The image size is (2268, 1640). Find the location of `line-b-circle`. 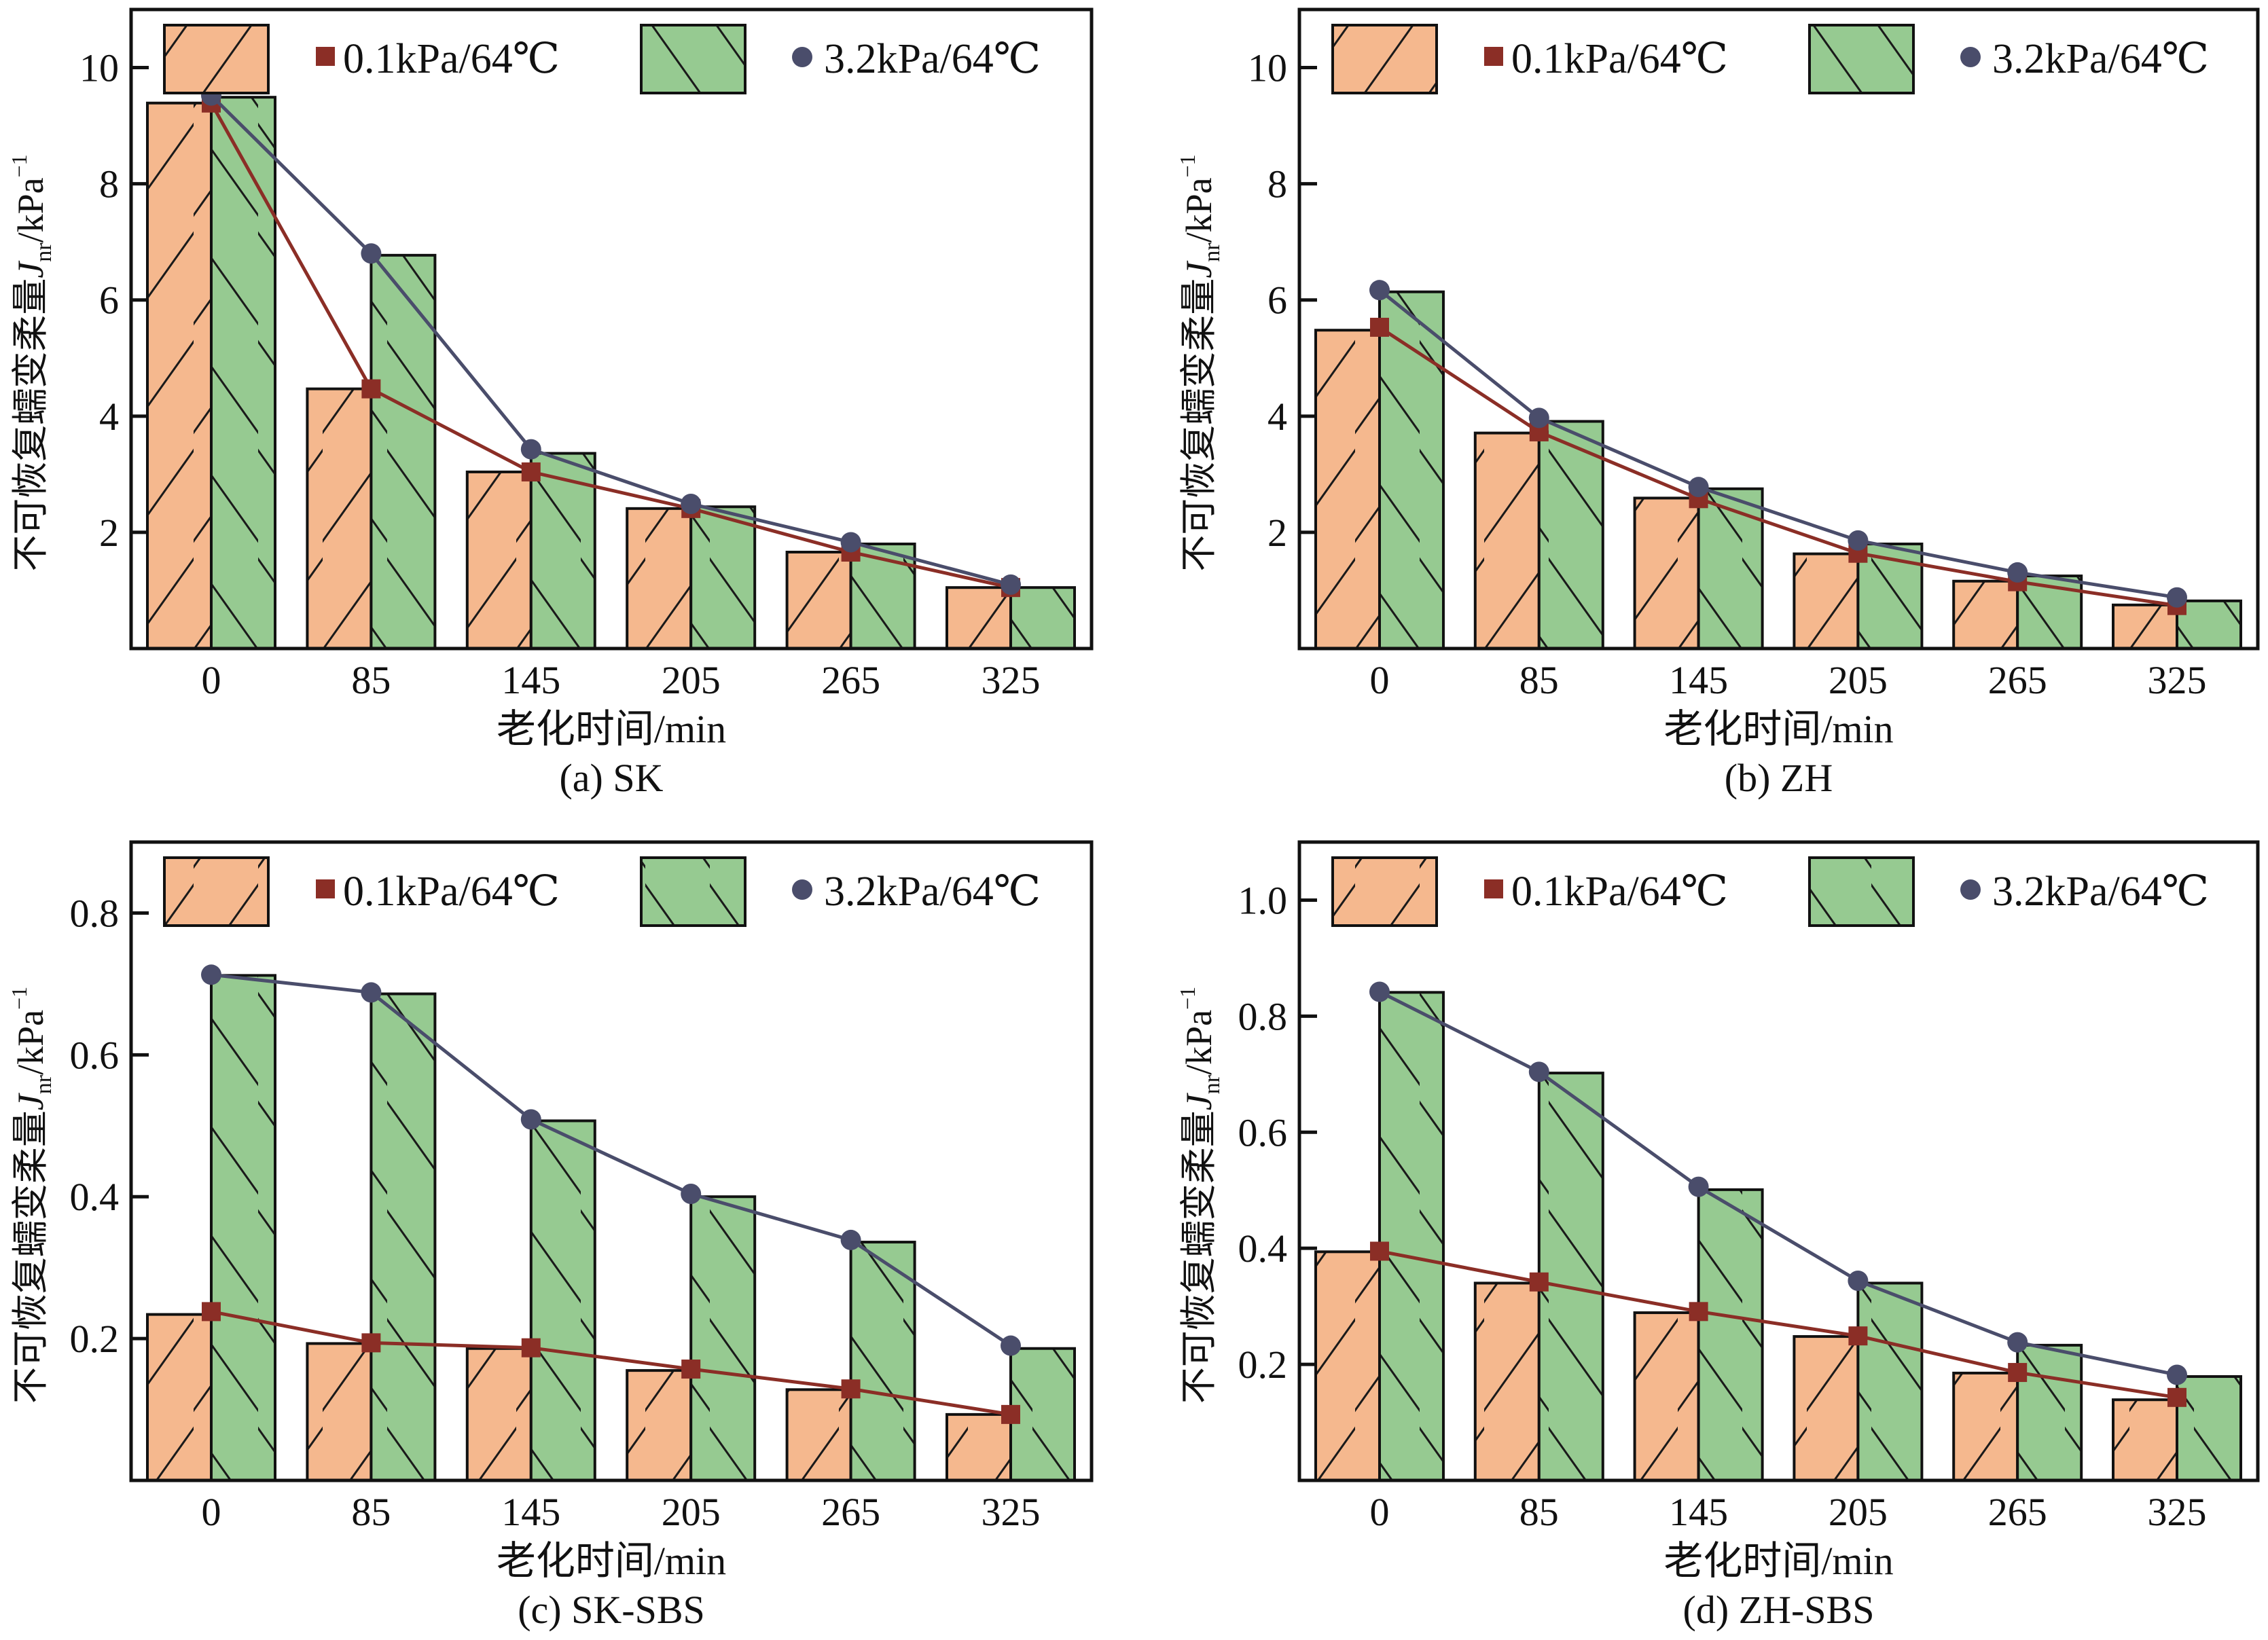

line-b-circle is located at coordinates (1778, 444).